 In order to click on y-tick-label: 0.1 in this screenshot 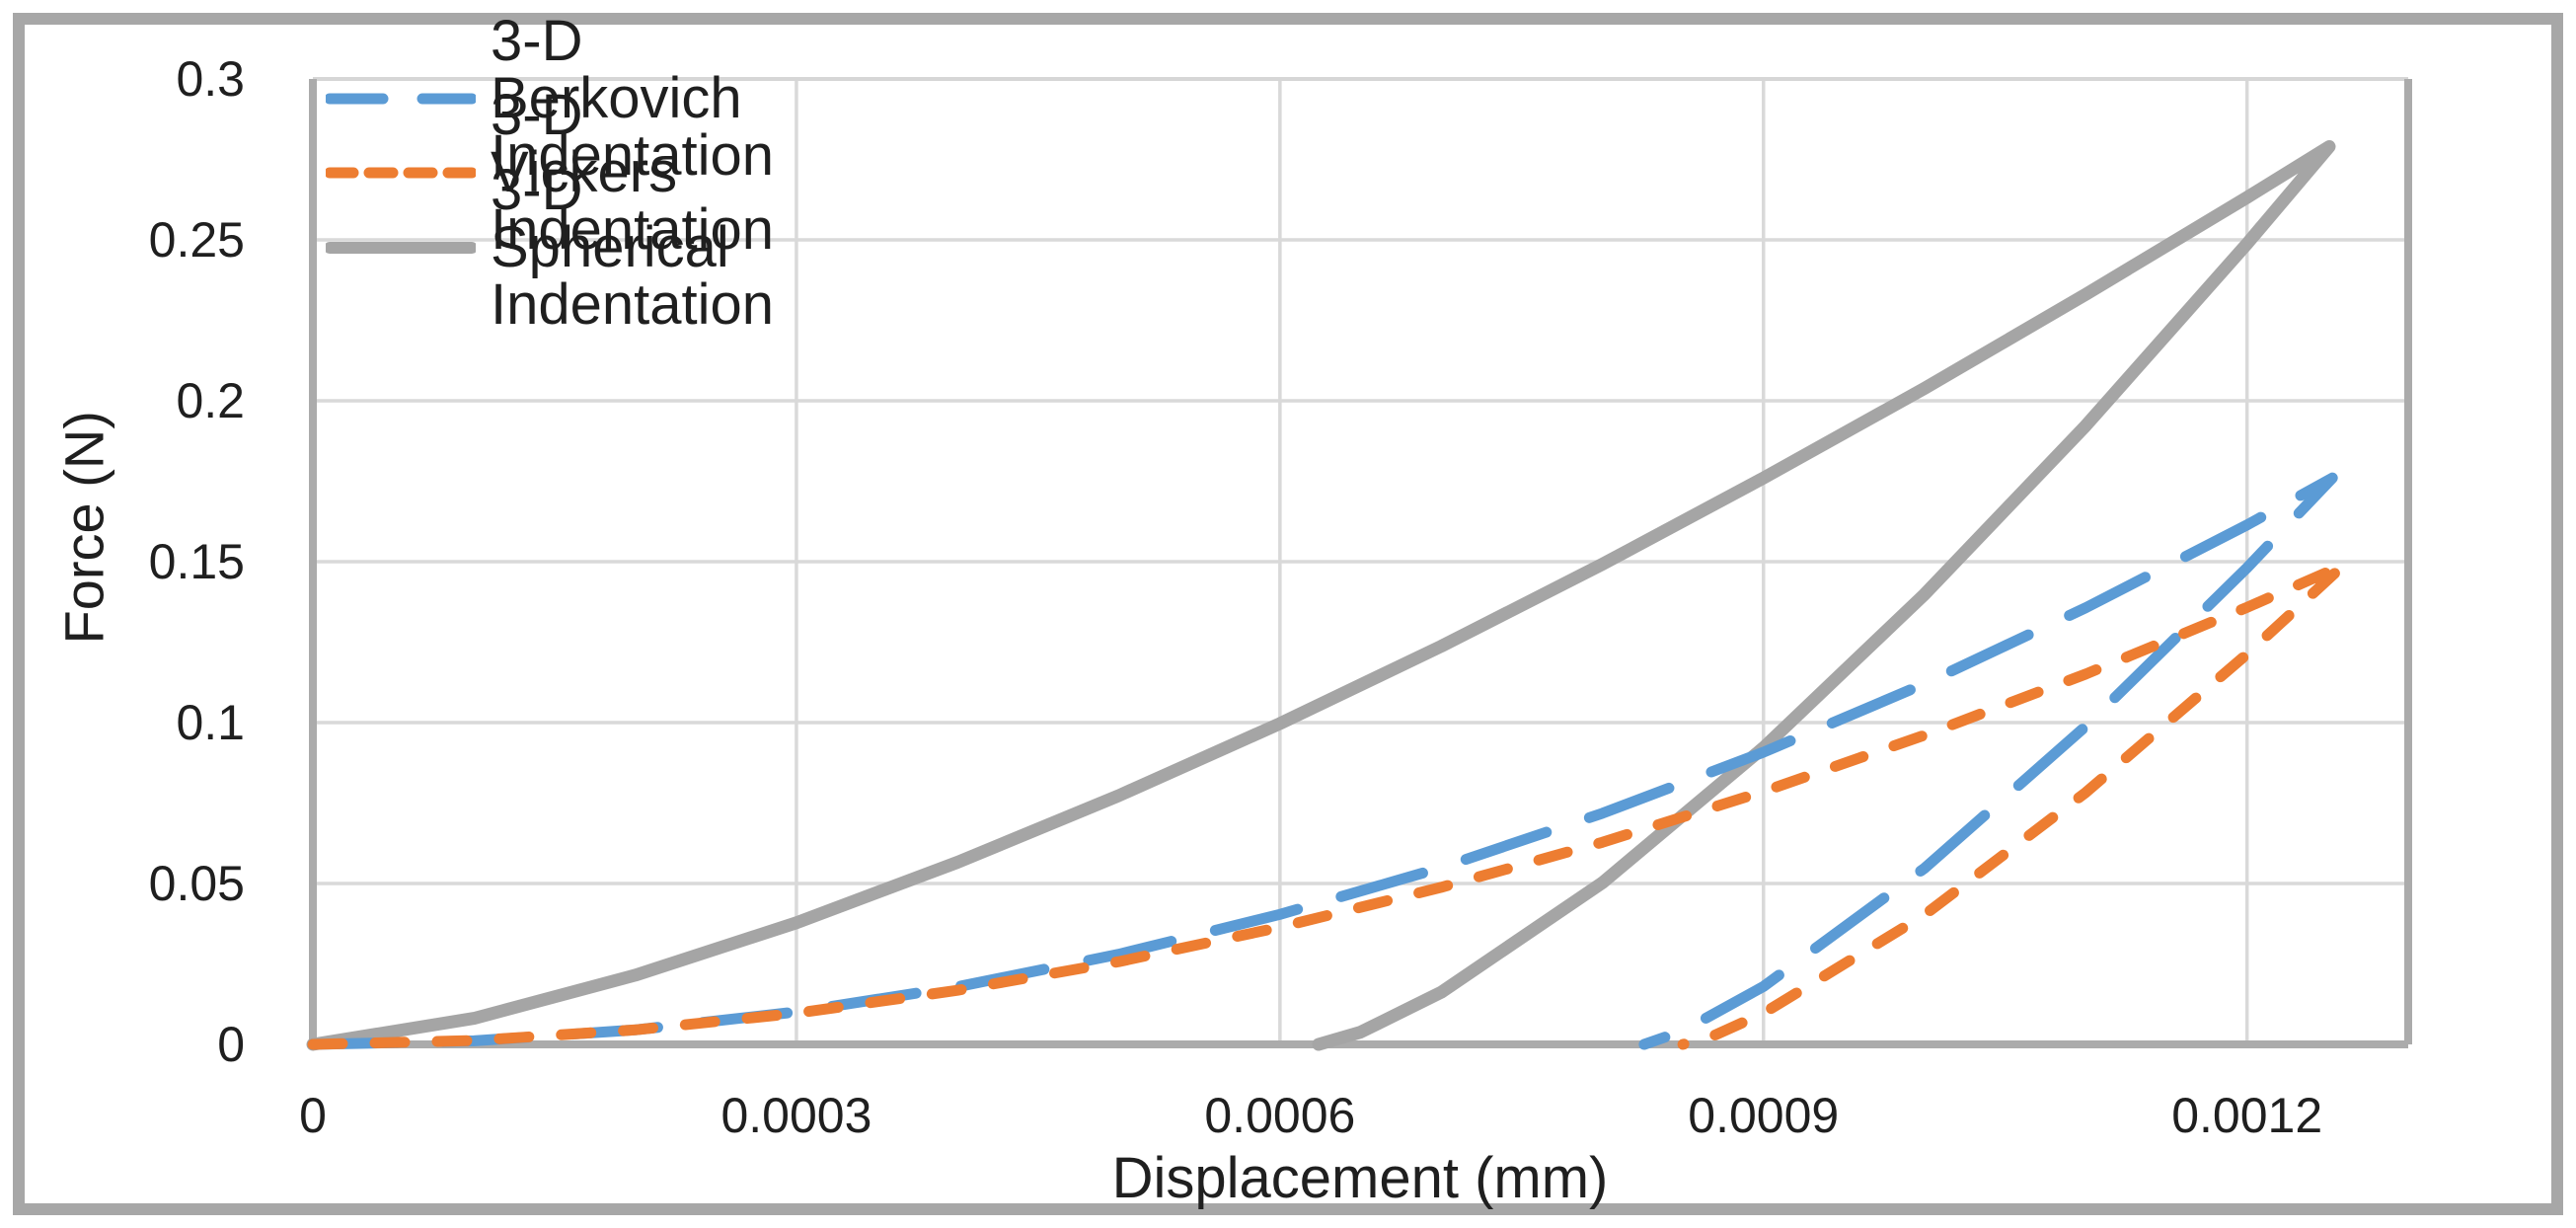, I will do `click(210, 723)`.